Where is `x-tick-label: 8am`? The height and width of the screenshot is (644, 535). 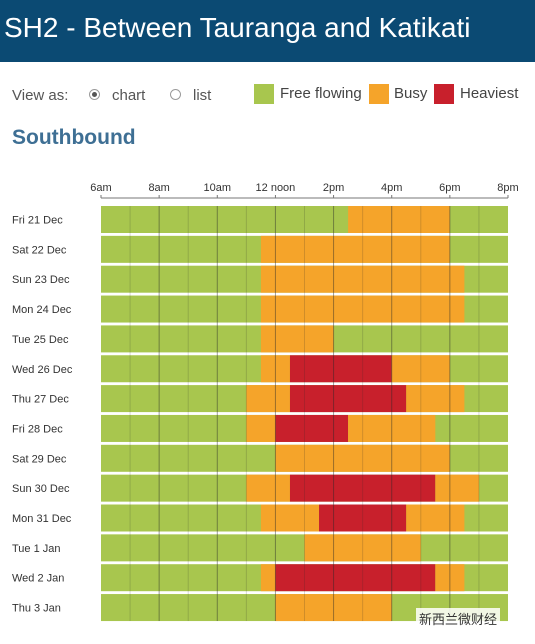
x-tick-label: 8am is located at coordinates (158, 188).